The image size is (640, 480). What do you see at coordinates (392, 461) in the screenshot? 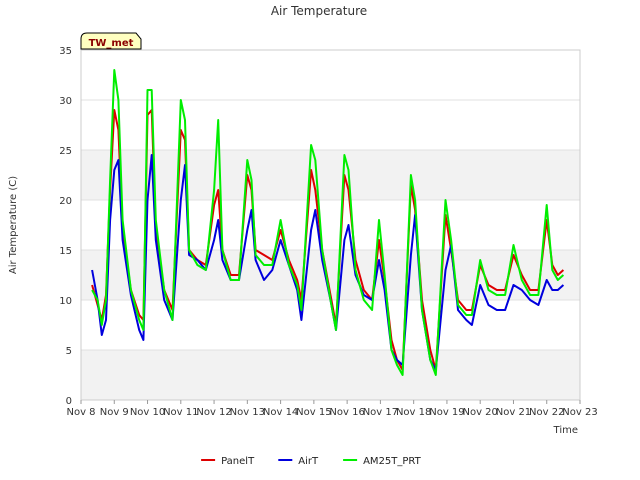
I see `legend-label-am25t-prt: AM25T_PRT` at bounding box center [392, 461].